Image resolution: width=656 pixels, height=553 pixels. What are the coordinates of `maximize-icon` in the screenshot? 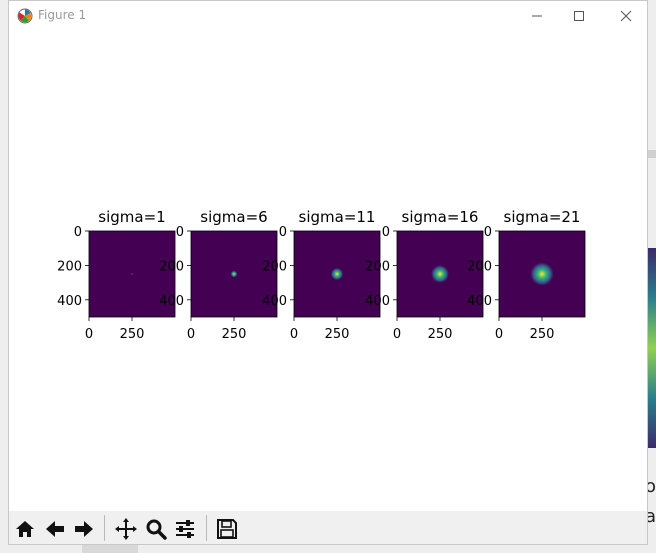 It's located at (579, 16).